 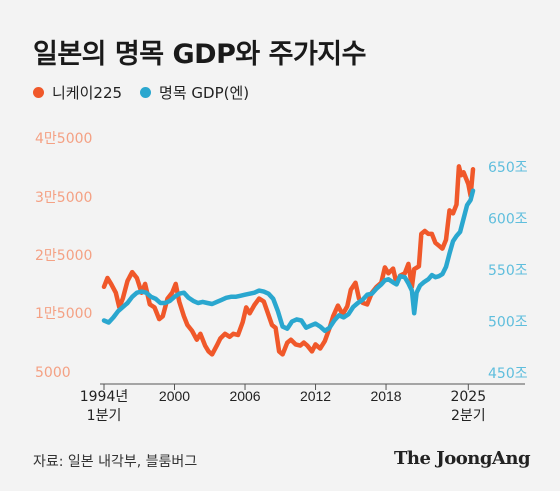 What do you see at coordinates (63, 314) in the screenshot?
I see `left-axis-label: 1만5000` at bounding box center [63, 314].